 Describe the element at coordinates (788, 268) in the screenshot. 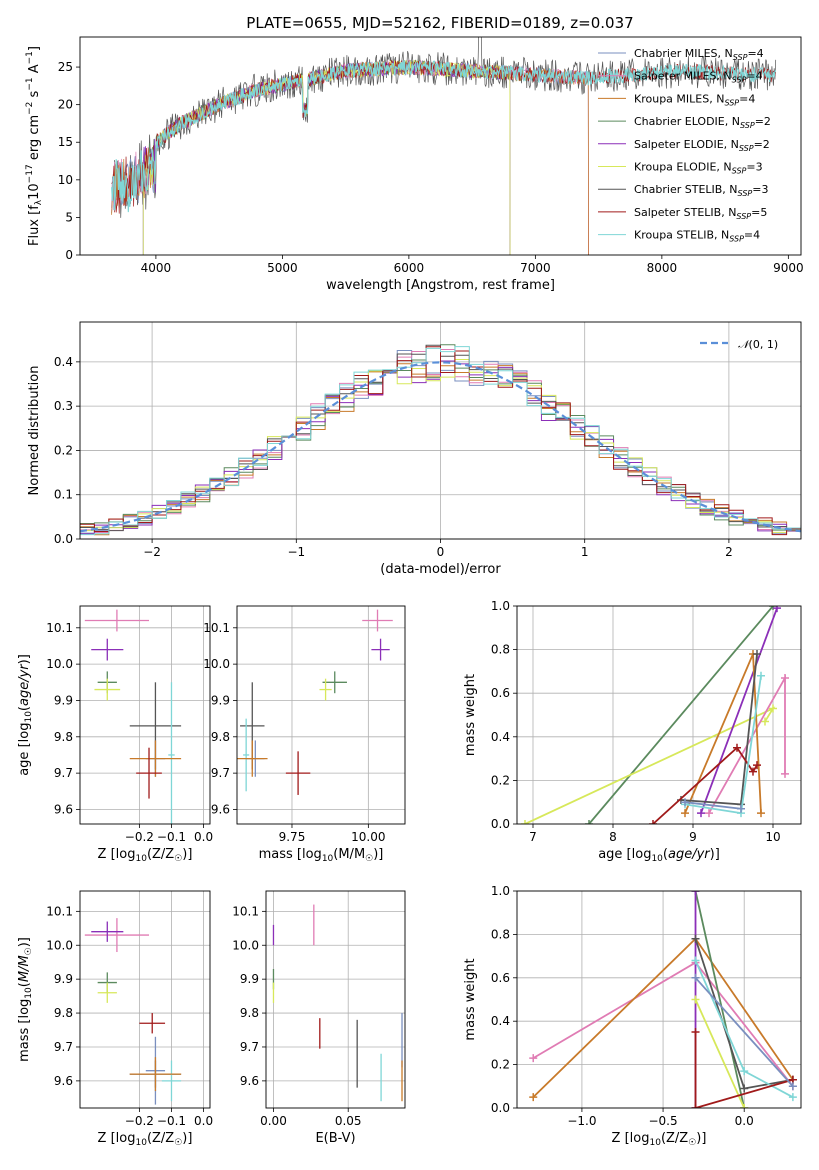

I see `x-tick-label: 9000` at that location.